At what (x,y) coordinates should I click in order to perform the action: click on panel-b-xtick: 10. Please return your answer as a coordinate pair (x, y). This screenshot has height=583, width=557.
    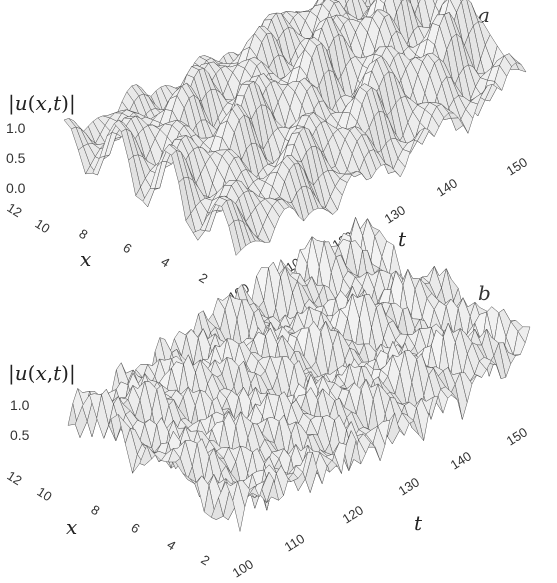
    Looking at the image, I should click on (44, 494).